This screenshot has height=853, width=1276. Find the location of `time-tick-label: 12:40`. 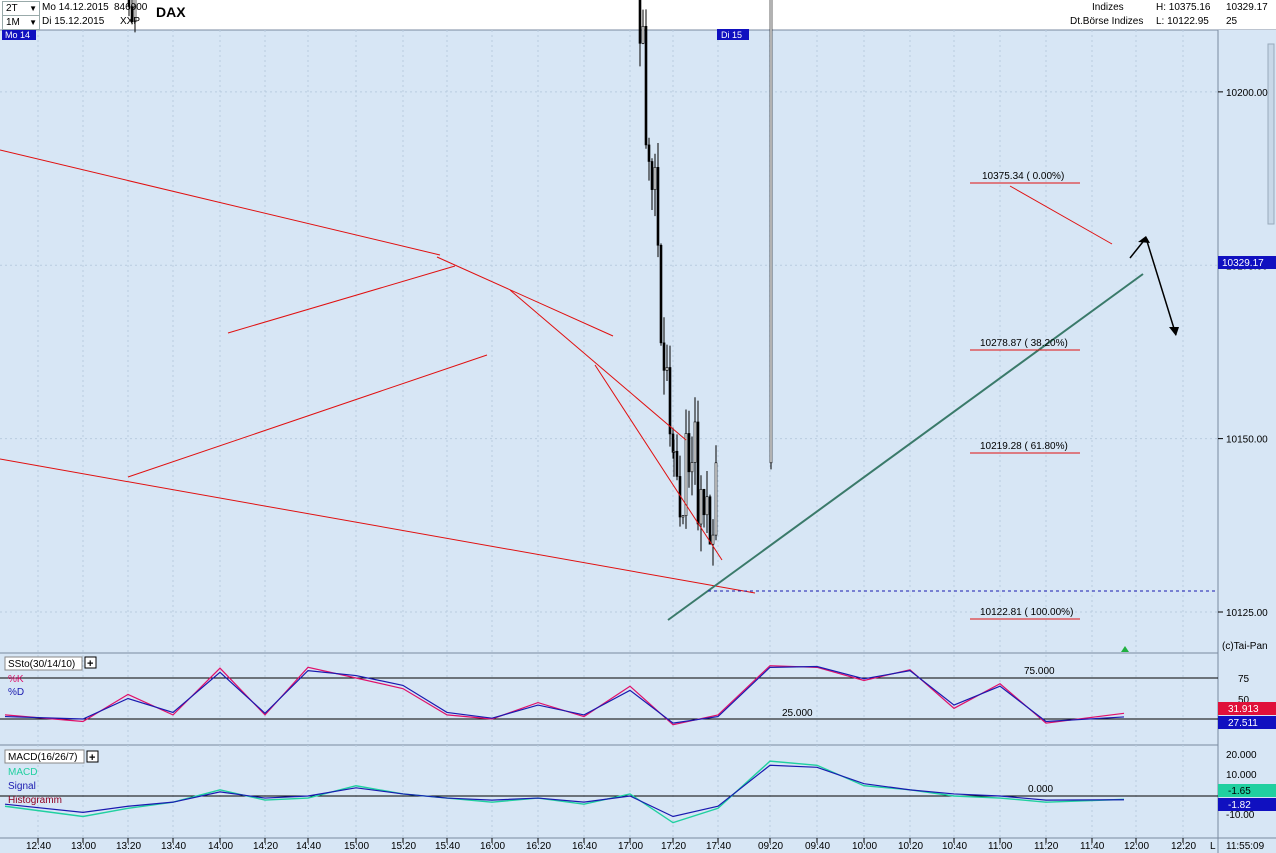

time-tick-label: 12:40 is located at coordinates (38, 846).